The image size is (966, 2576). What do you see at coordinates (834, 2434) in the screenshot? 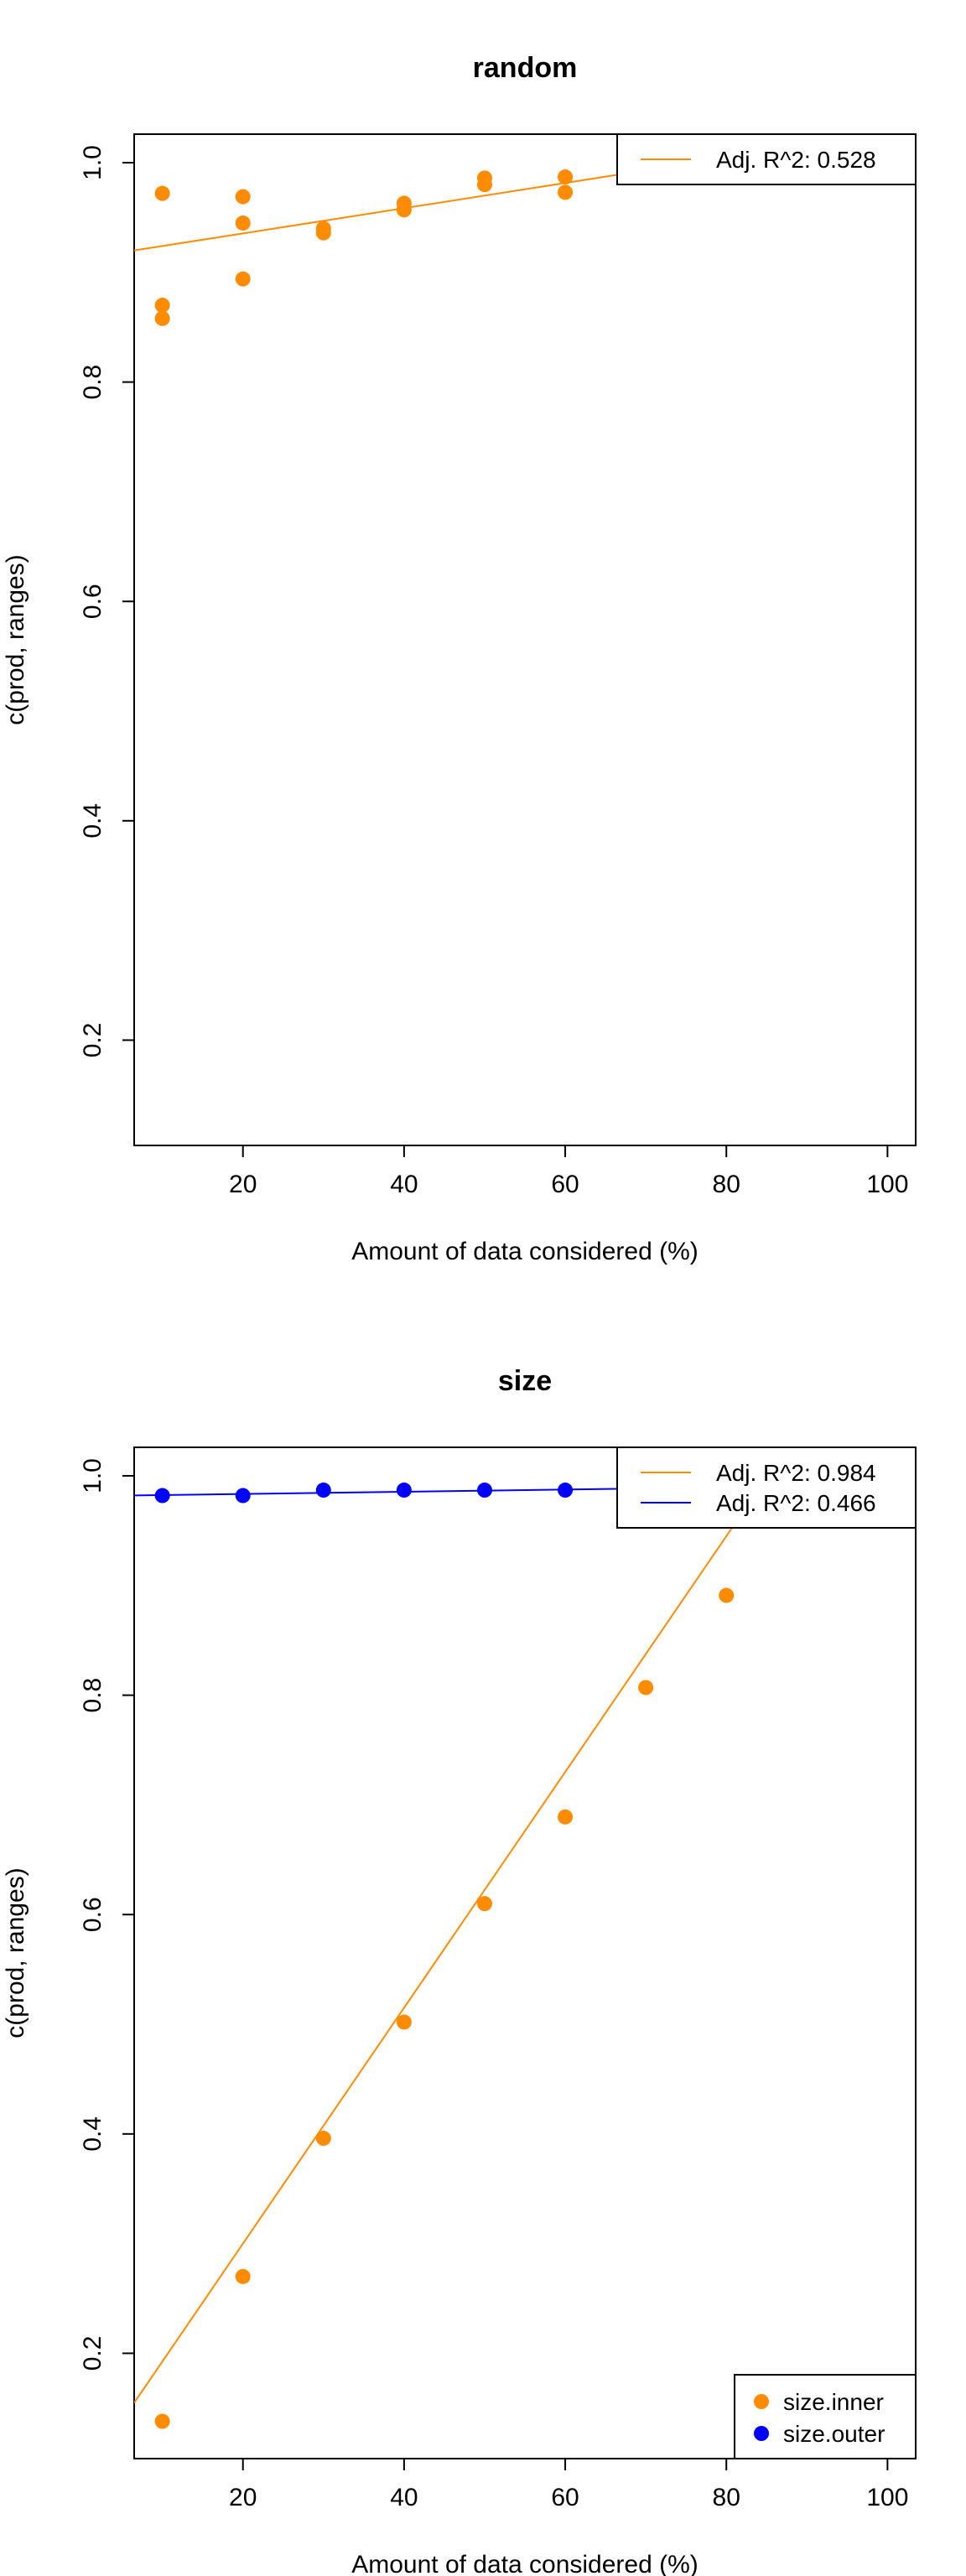
I see `legend-label: size.outer` at bounding box center [834, 2434].